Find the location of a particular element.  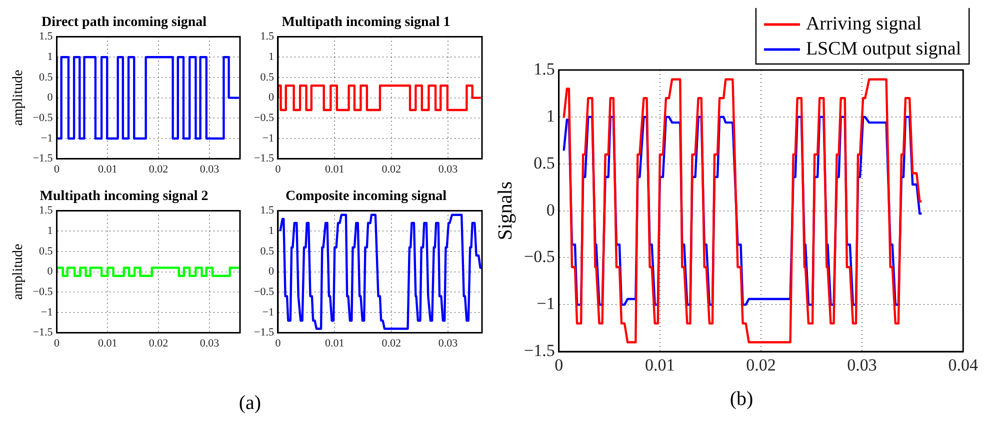

chart-title: Multipath incoming signal 1 is located at coordinates (366, 22).